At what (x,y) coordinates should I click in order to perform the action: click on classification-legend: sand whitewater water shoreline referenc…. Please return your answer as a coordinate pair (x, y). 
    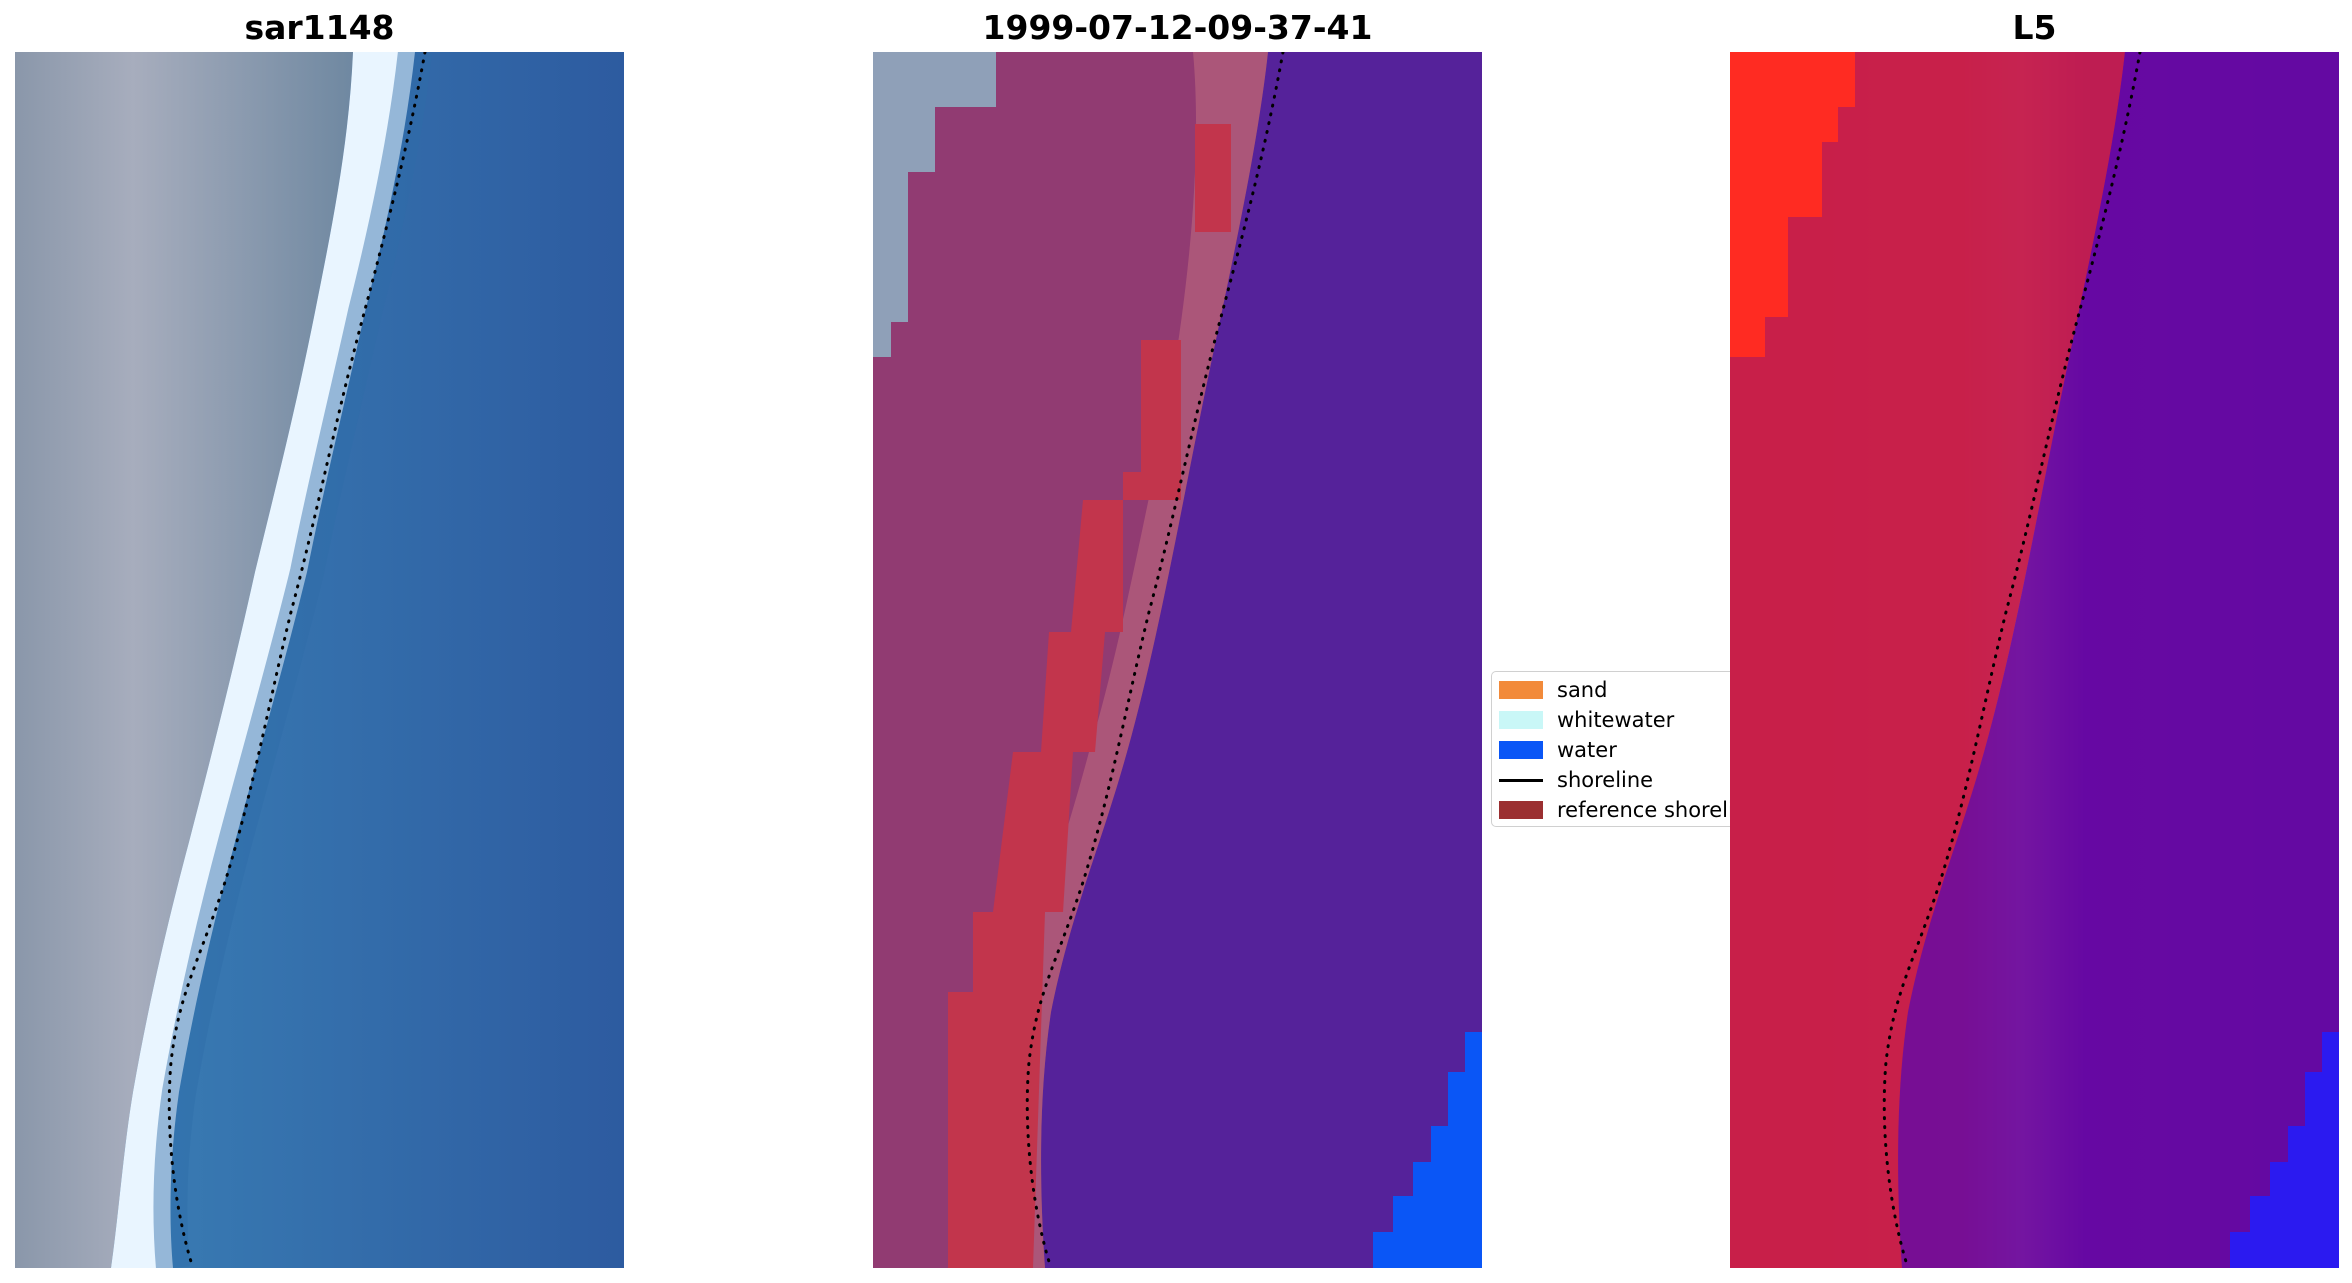
    Looking at the image, I should click on (1610, 749).